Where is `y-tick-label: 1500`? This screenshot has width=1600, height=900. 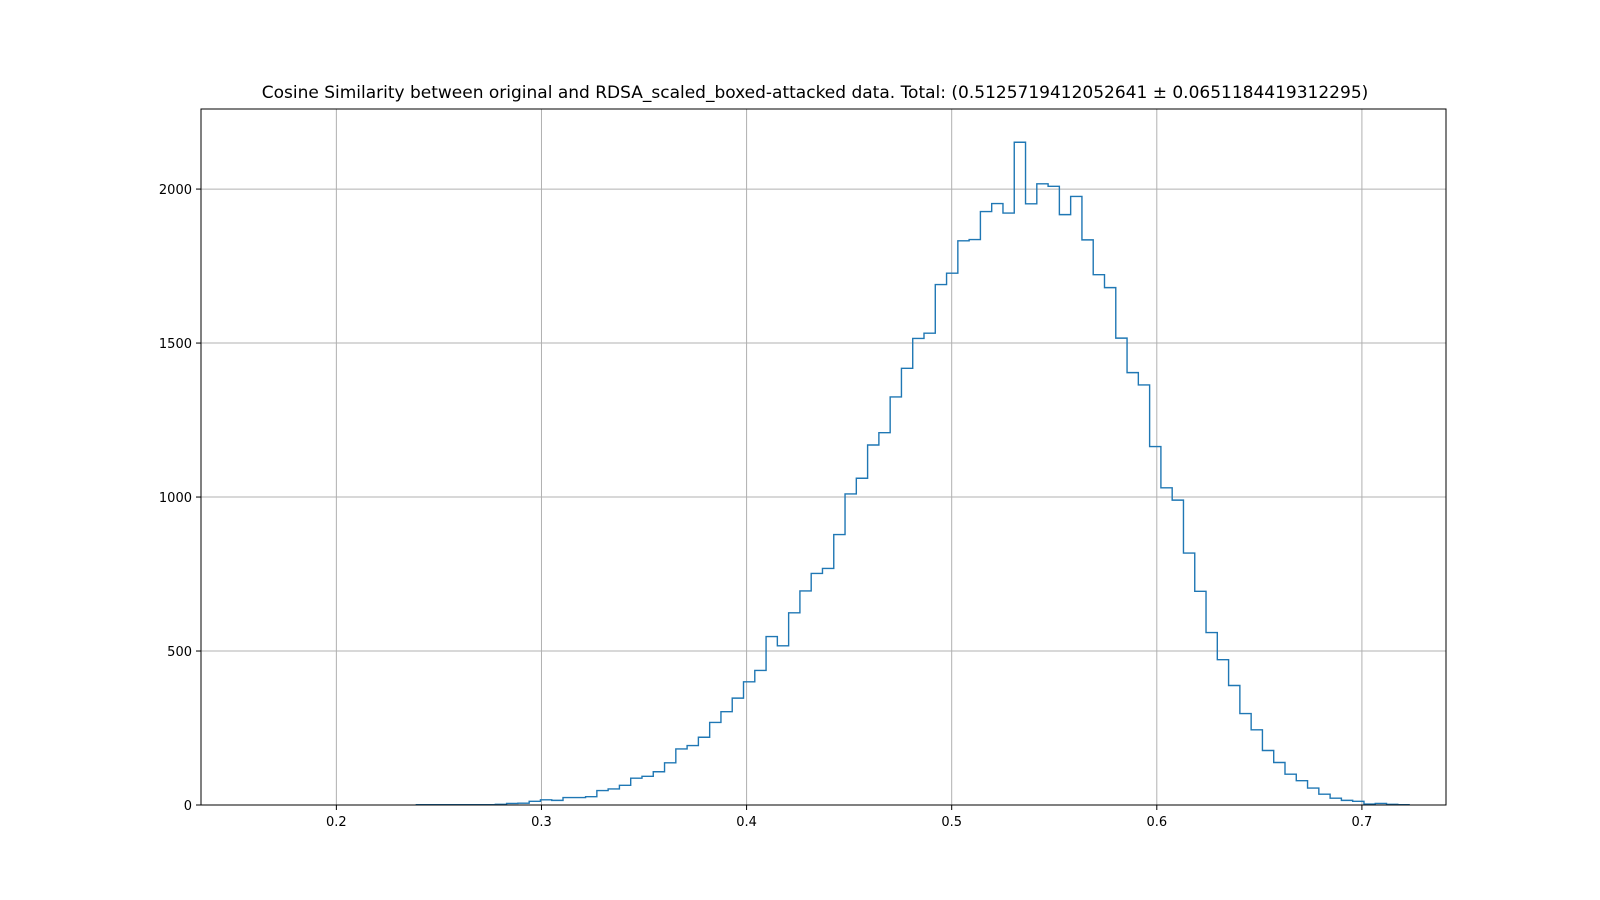
y-tick-label: 1500 is located at coordinates (175, 344).